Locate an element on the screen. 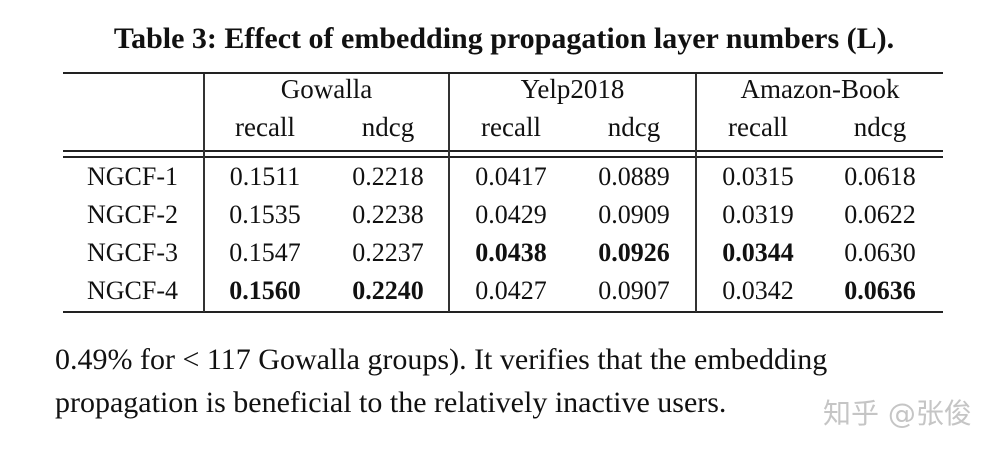 This screenshot has height=452, width=1008. watermark: 知乎 @张俊 is located at coordinates (897, 413).